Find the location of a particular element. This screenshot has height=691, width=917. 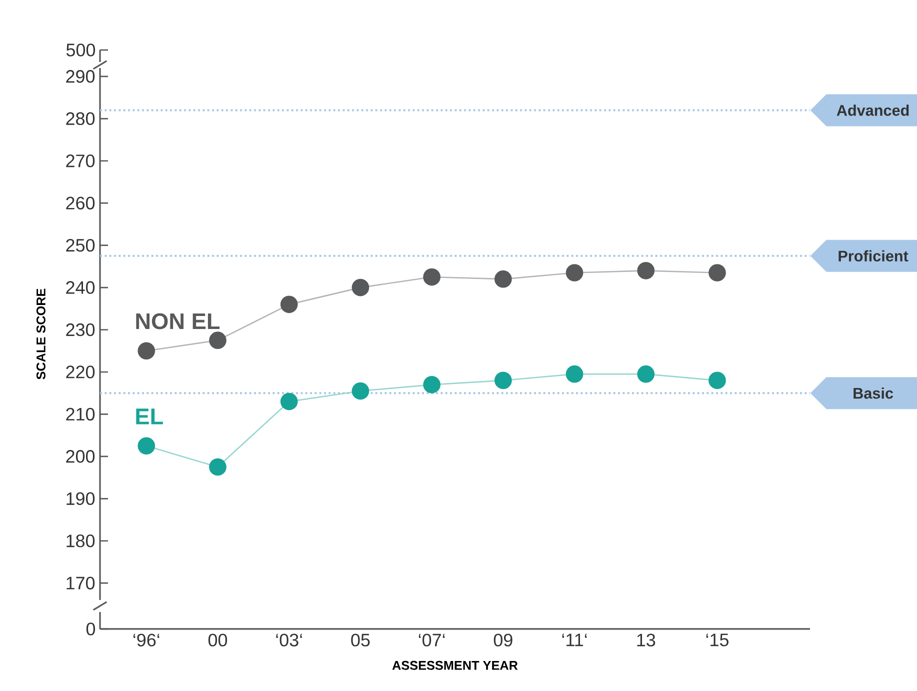

x-tick-label: ‘96‘ is located at coordinates (146, 640).